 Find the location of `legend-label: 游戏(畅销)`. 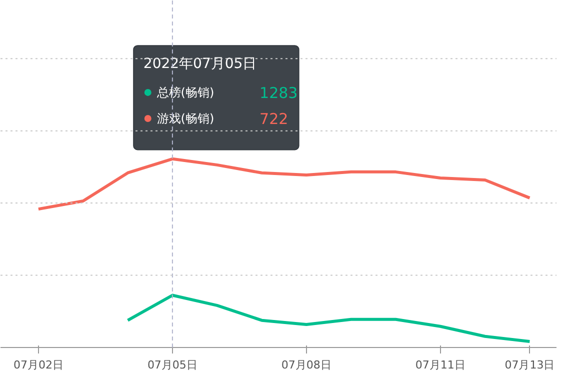

legend-label: 游戏(畅销) is located at coordinates (185, 118).